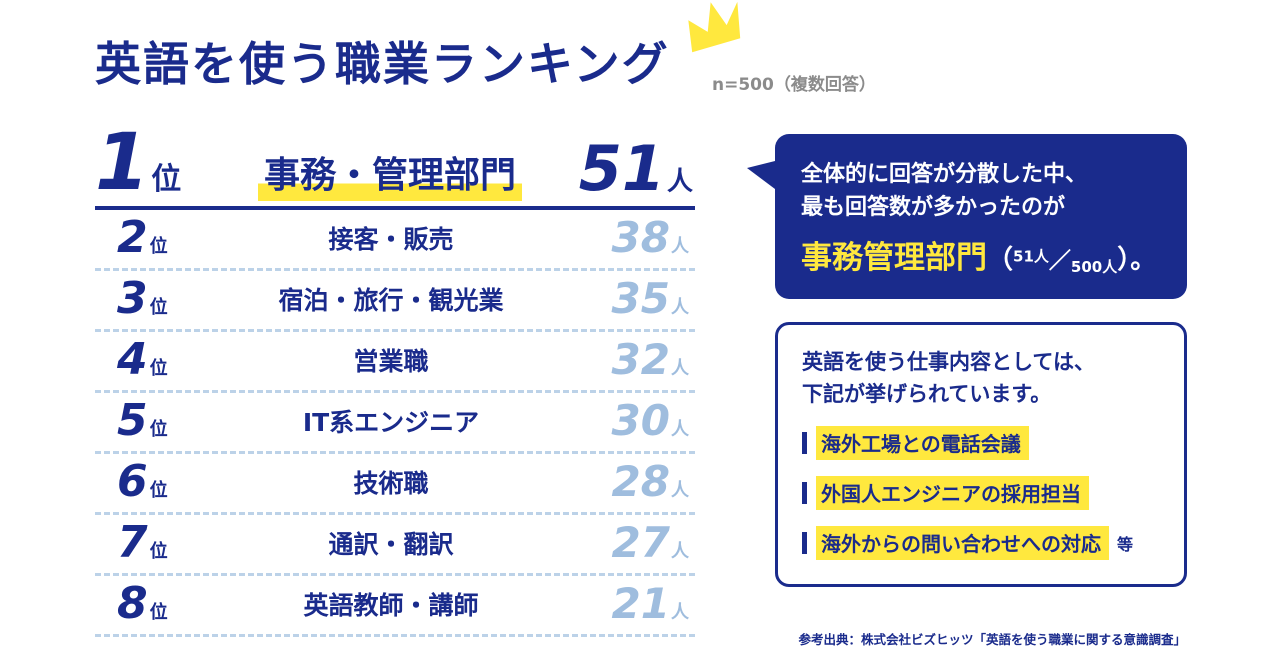 This screenshot has width=1280, height=670. I want to click on job-cell: 事務・管理部門, so click(390, 173).